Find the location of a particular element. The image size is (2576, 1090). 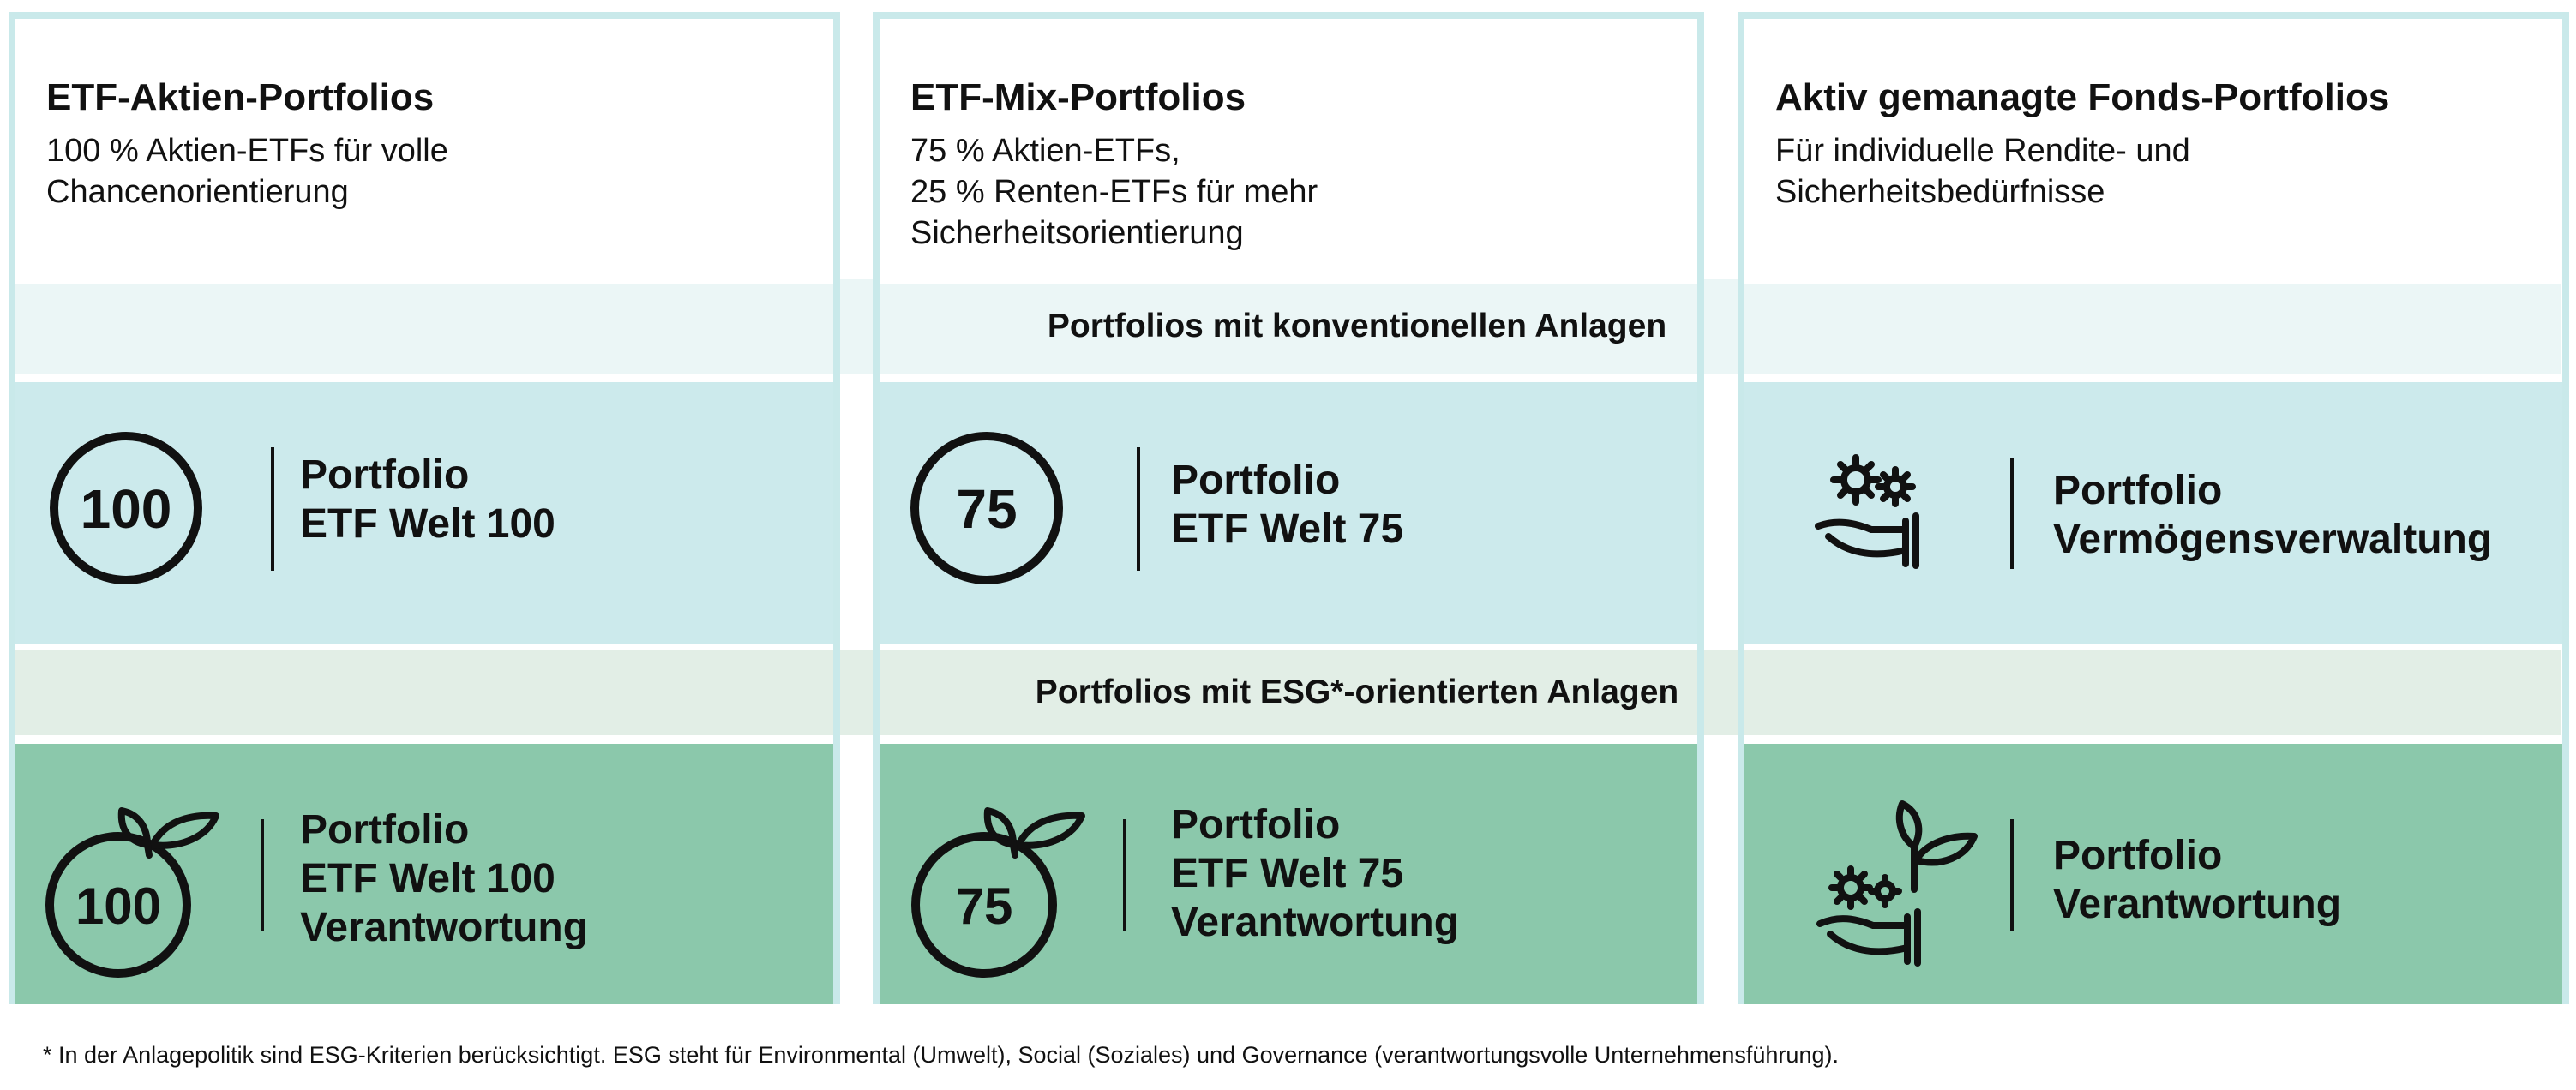

portfolio-label: Portfolio ETF Welt 100 is located at coordinates (427, 500).